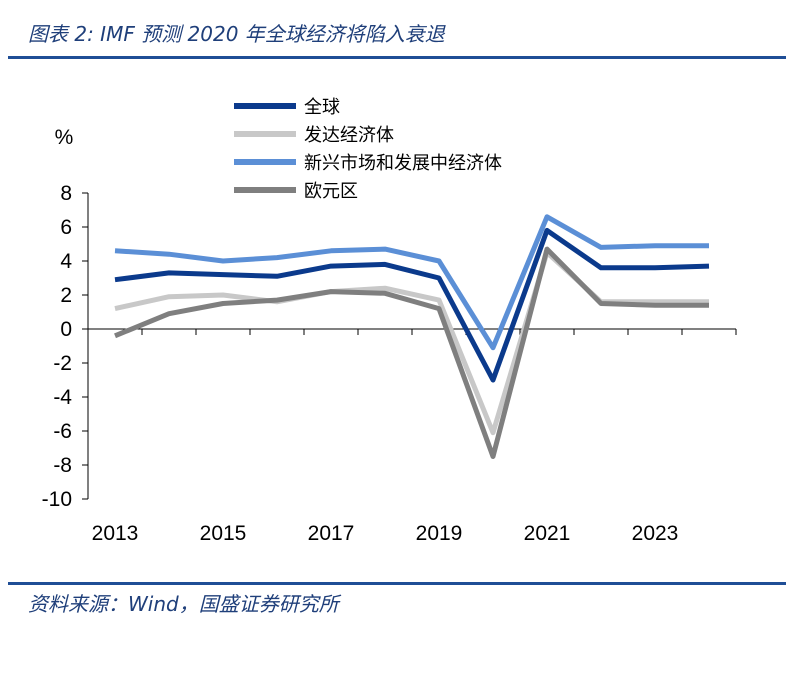 The height and width of the screenshot is (680, 799). What do you see at coordinates (64, 137) in the screenshot?
I see `y-axis-label: %` at bounding box center [64, 137].